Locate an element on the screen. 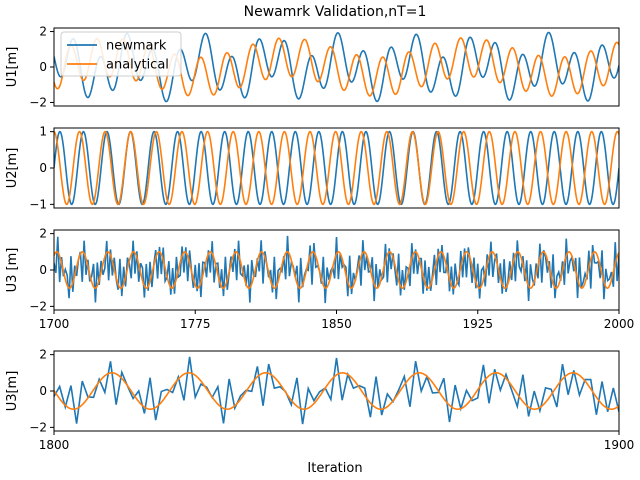  y-axis-label: U3[m] is located at coordinates (12, 391).